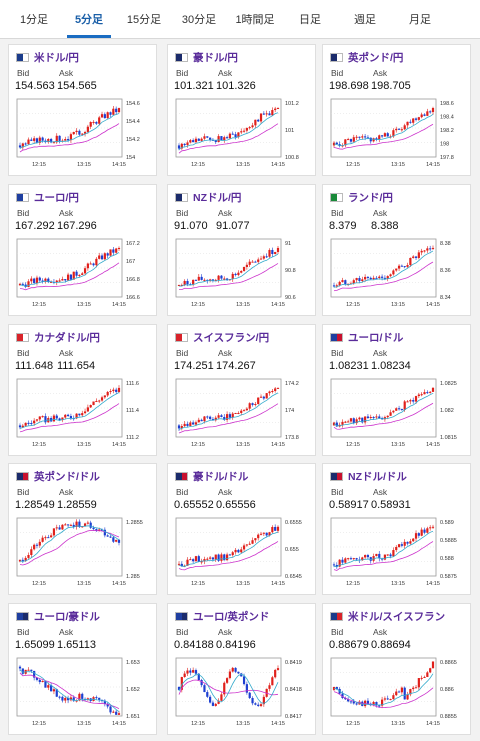 This screenshot has width=480, height=741. Describe the element at coordinates (242, 553) in the screenshot. I see `price-chart: 0.6555 0.655 0.6545 12:15 13:15 14:15` at that location.